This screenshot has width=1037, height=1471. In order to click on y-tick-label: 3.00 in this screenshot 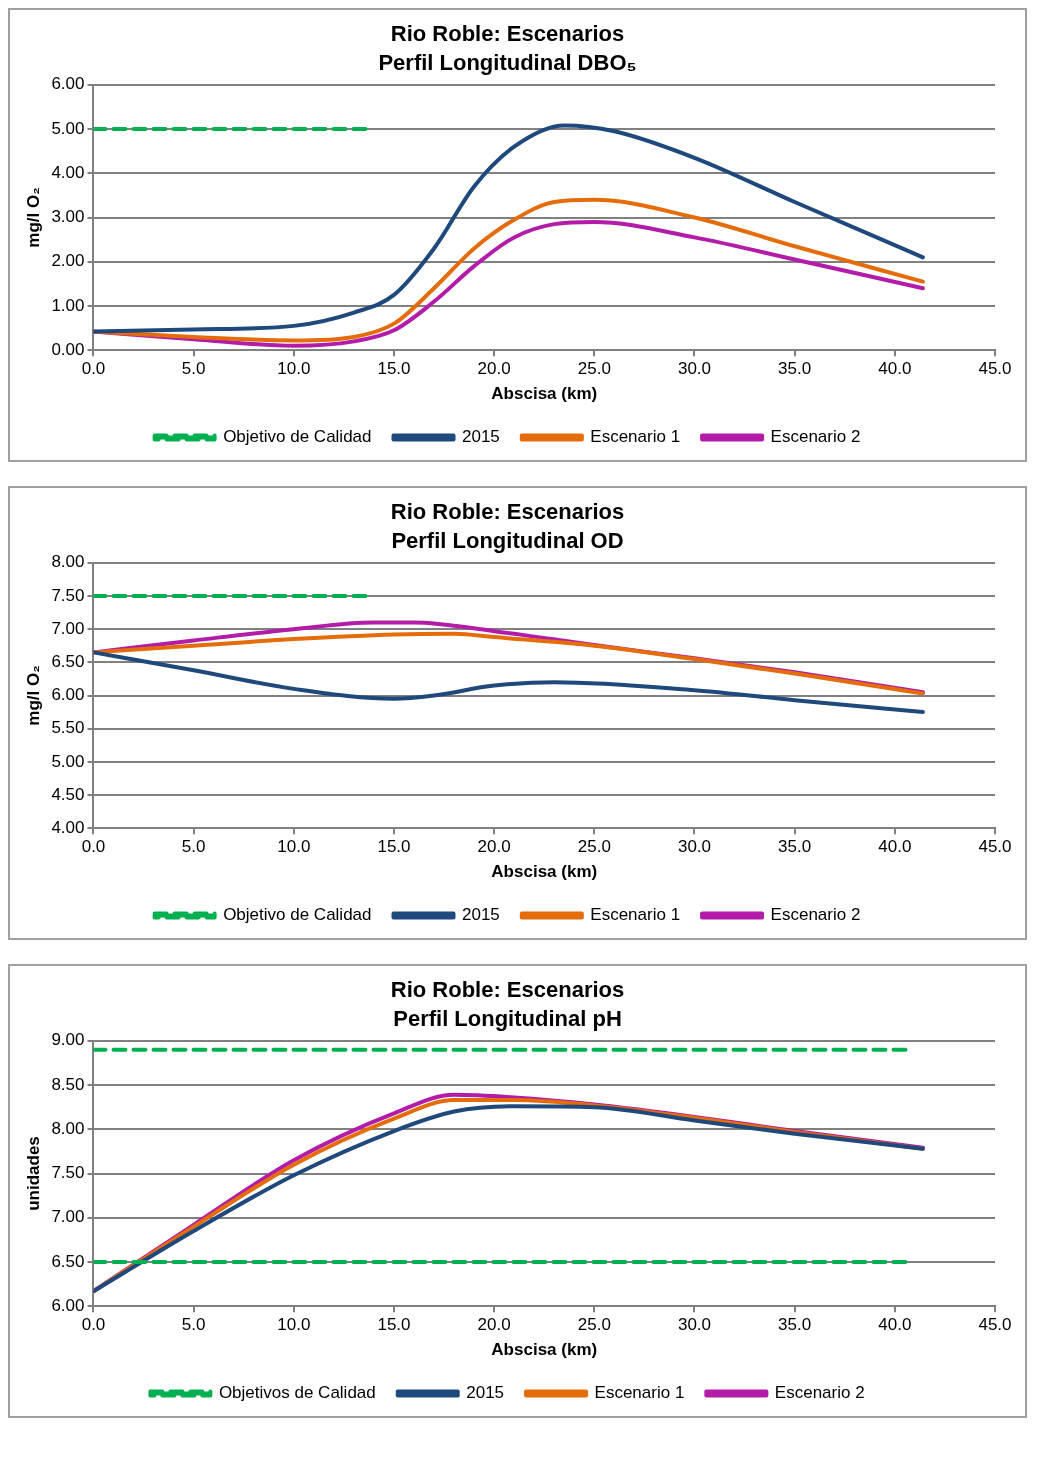, I will do `click(68, 217)`.